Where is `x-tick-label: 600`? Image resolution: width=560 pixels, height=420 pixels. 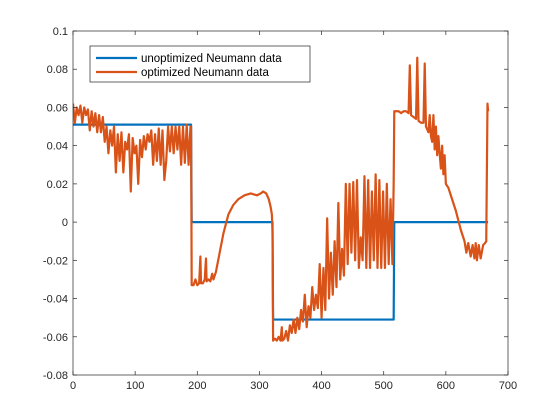 x-tick-label: 600 is located at coordinates (446, 386).